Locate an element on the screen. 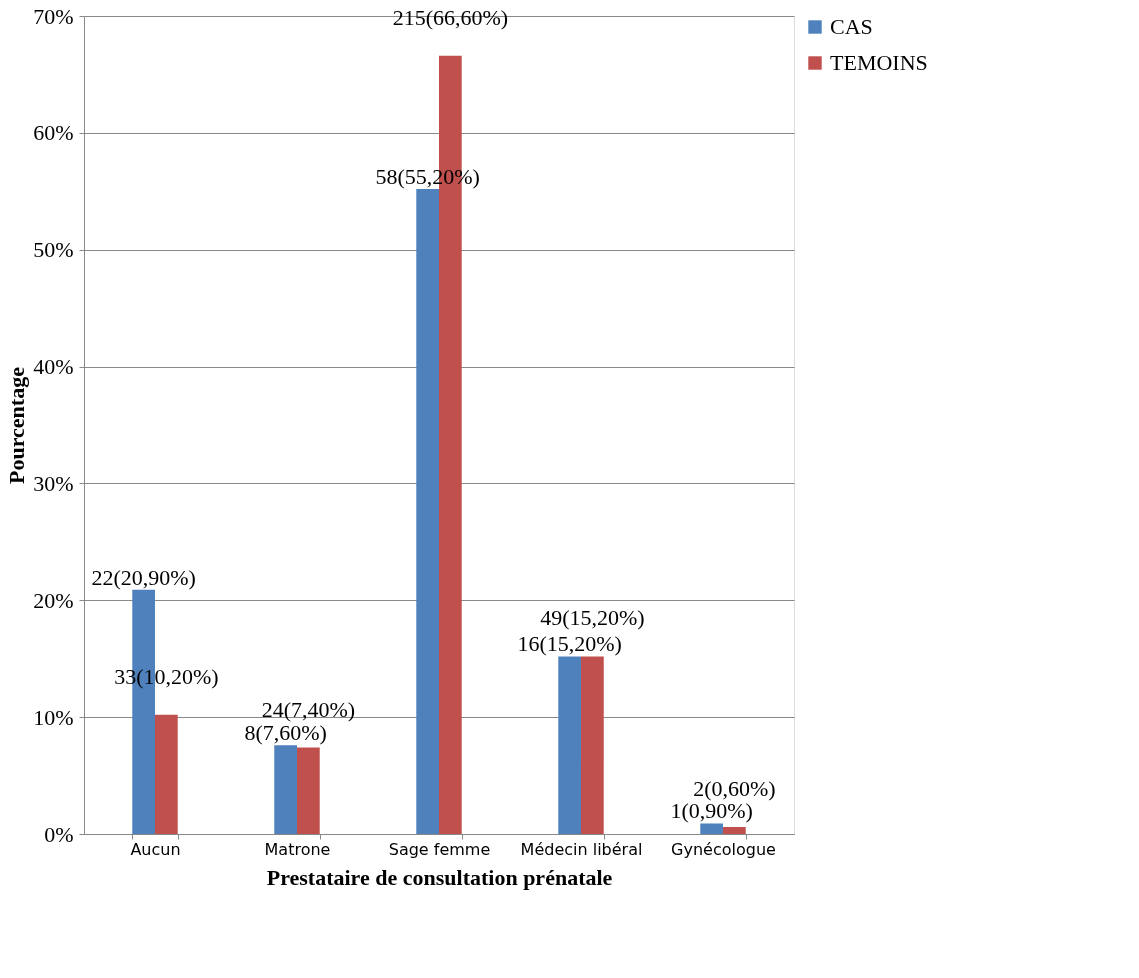 Image resolution: width=1139 pixels, height=978 pixels. data-label: 49(15,20%) is located at coordinates (592, 618).